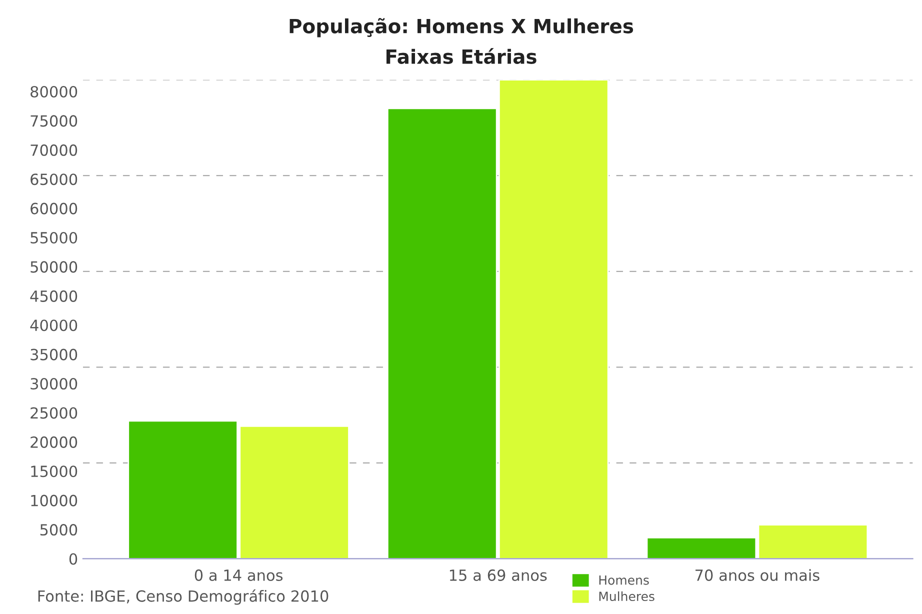  What do you see at coordinates (54, 238) in the screenshot?
I see `y-tick-label: 55000` at bounding box center [54, 238].